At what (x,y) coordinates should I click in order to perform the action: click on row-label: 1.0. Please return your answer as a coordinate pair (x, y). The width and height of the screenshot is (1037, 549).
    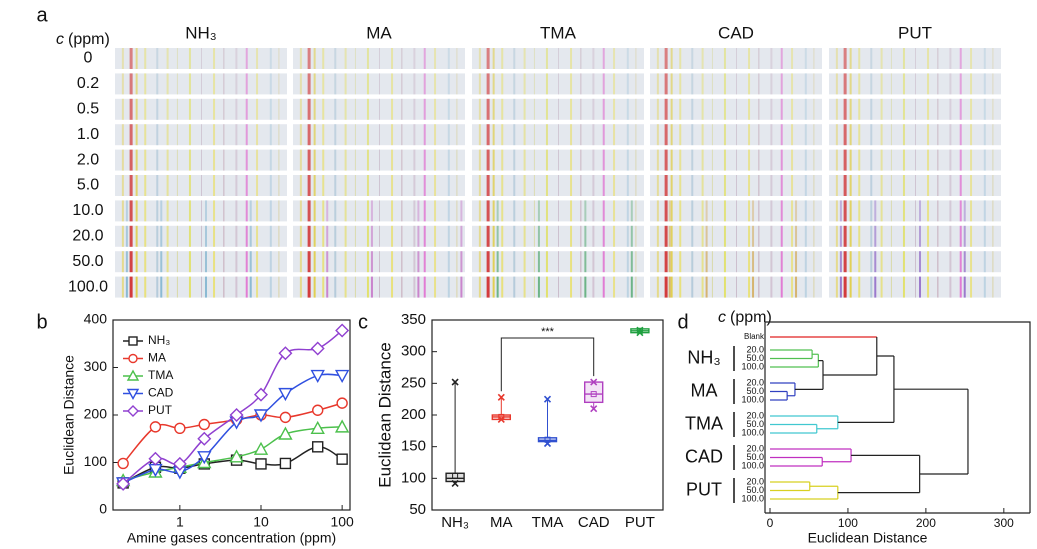
    Looking at the image, I should click on (88, 134).